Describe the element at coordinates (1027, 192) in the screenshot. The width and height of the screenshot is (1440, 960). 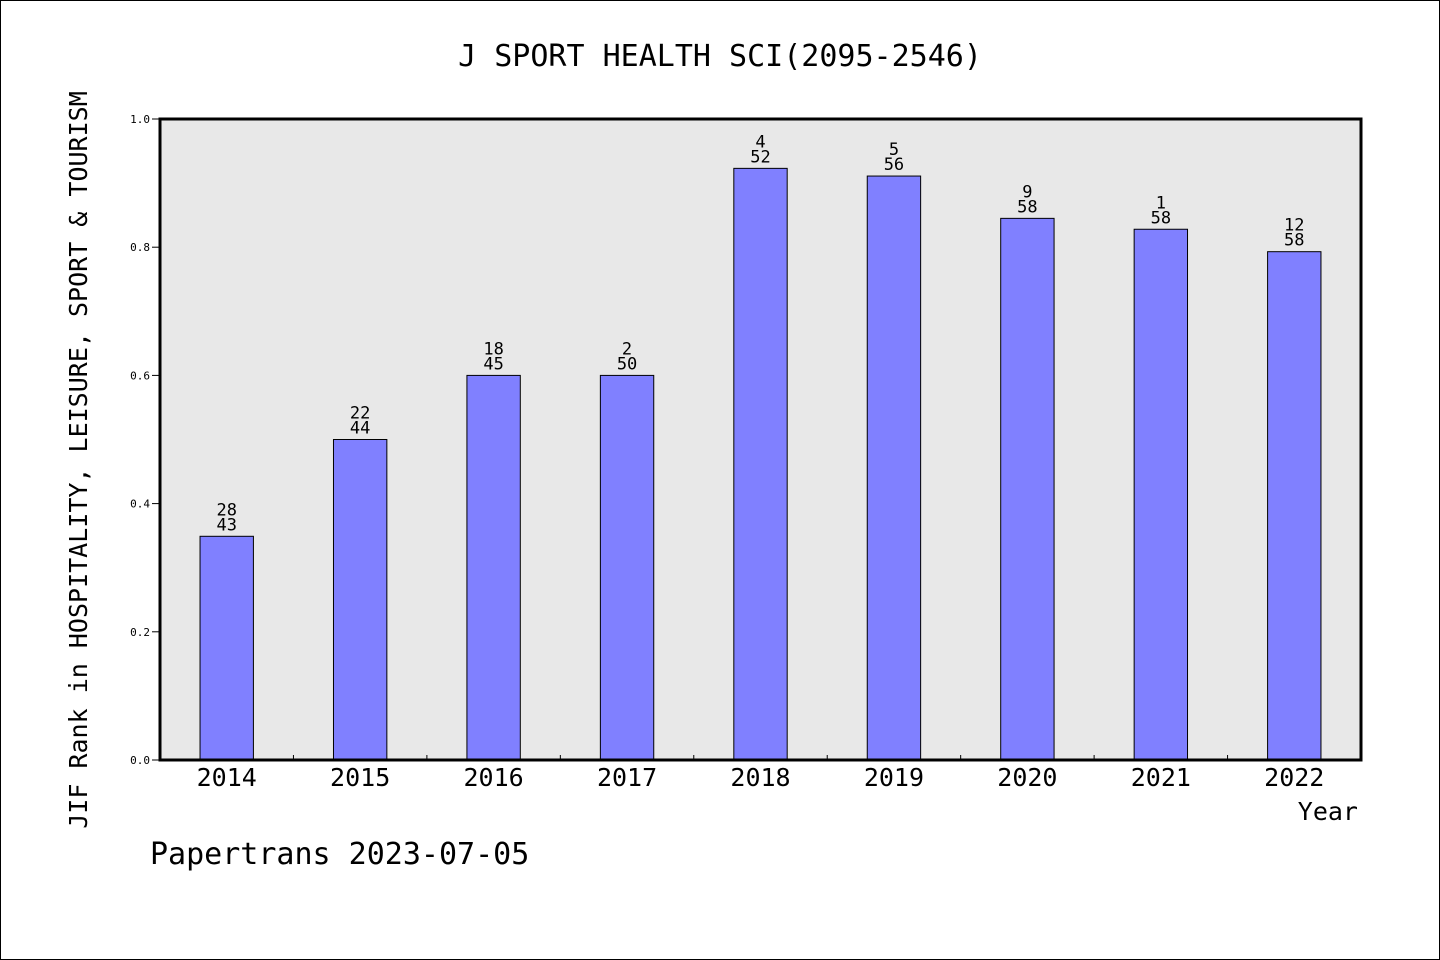
I see `bar-rank-label: 9` at that location.